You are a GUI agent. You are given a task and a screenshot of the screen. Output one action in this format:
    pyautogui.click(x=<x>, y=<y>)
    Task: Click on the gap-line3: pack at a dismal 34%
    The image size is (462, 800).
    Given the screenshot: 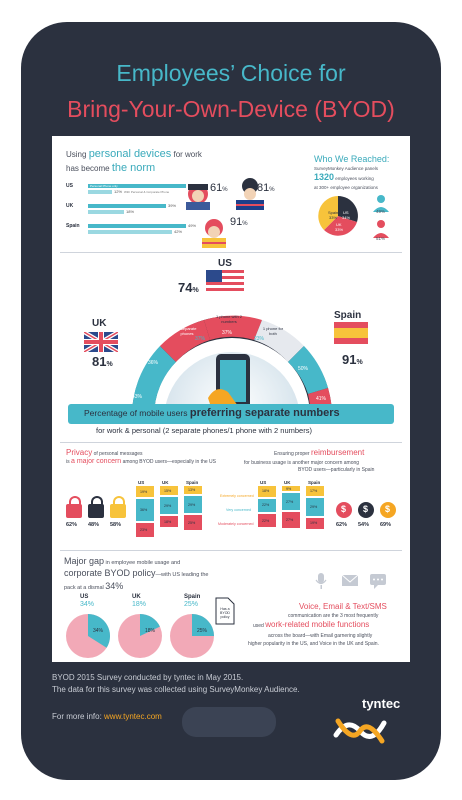 What is the action you would take?
    pyautogui.click(x=94, y=586)
    